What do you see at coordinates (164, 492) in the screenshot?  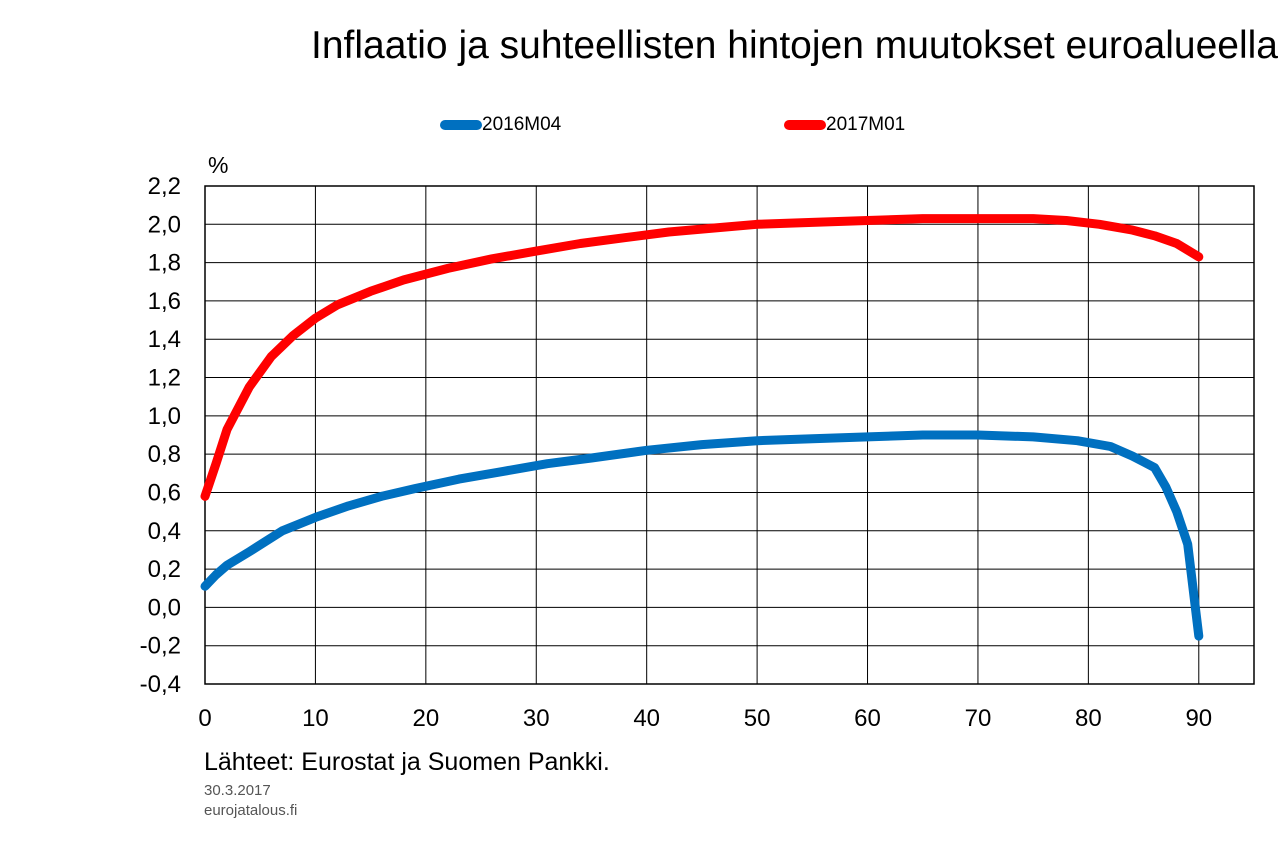 I see `y-tick-label: 0,6` at bounding box center [164, 492].